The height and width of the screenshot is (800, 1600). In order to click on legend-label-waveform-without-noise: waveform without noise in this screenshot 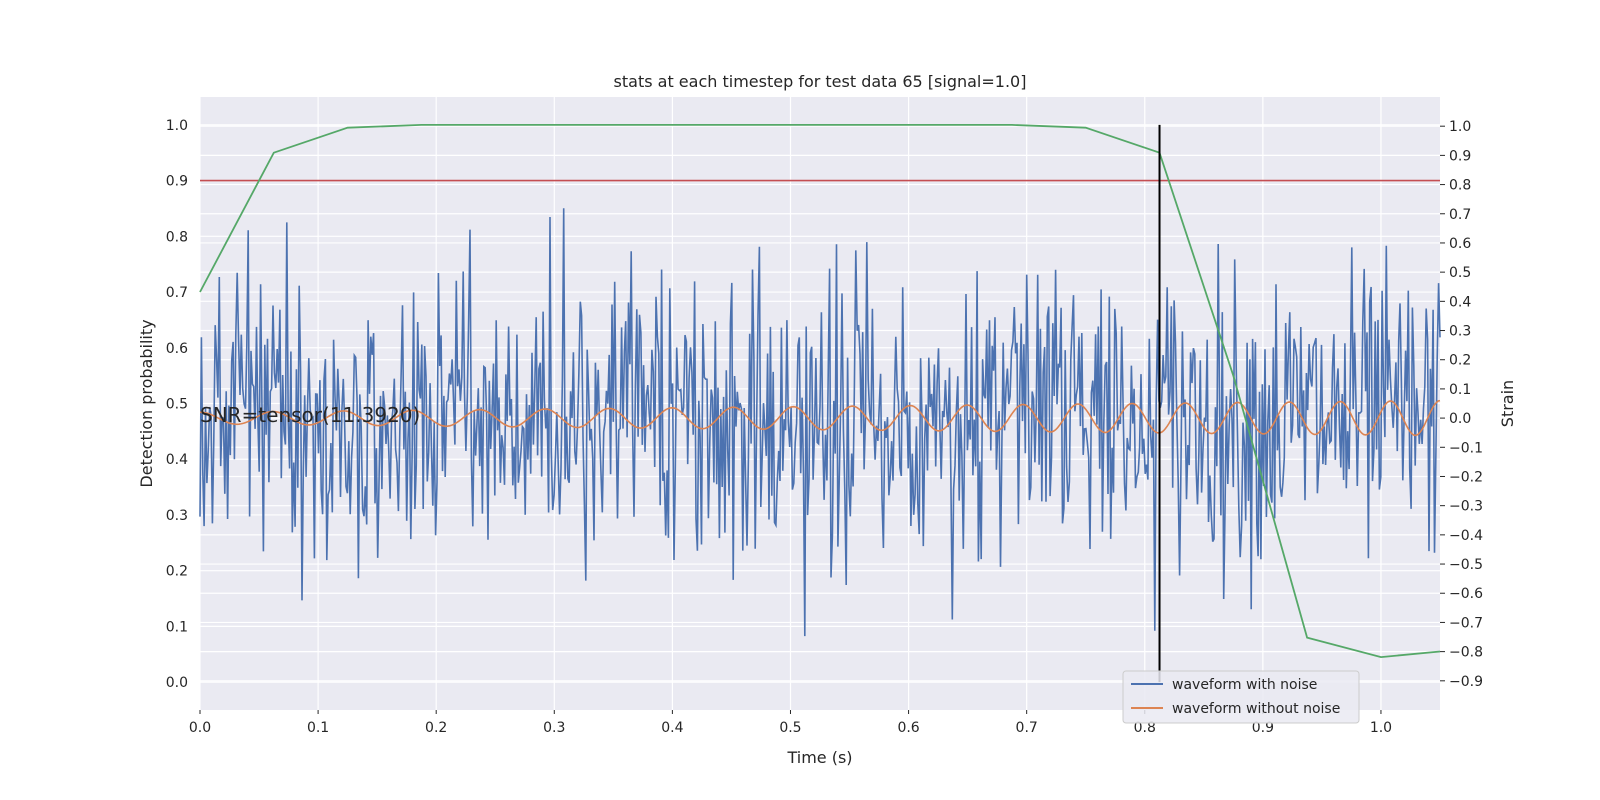, I will do `click(1256, 709)`.